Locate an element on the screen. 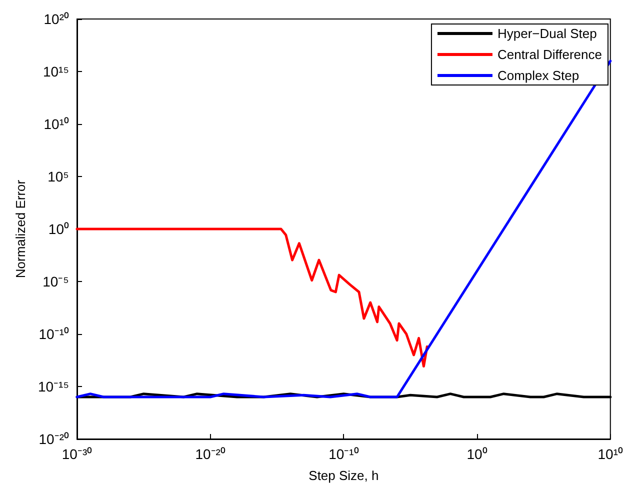 The height and width of the screenshot is (491, 626). y-tick-label: 10⁻⁵ is located at coordinates (55, 282).